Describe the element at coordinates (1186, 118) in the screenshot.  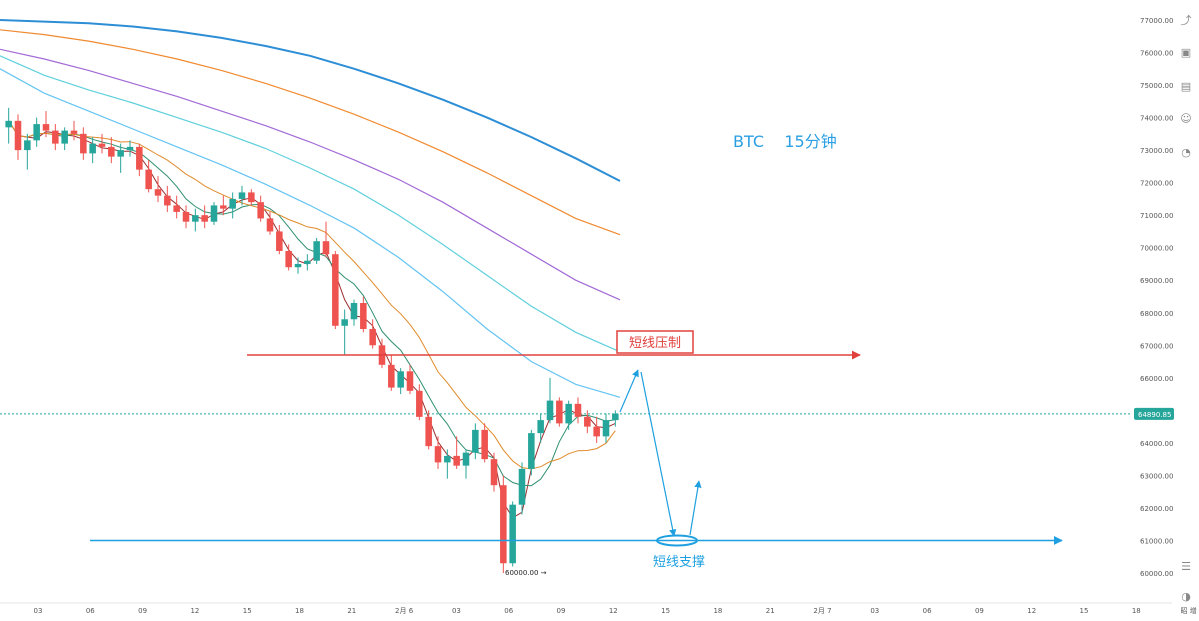
I see `robot-icon: ☺` at that location.